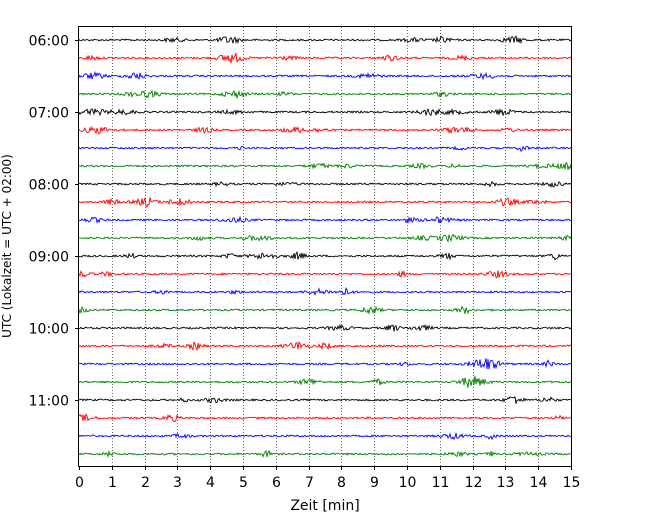 This screenshot has height=520, width=650. What do you see at coordinates (177, 483) in the screenshot?
I see `x-tick-label: 3` at bounding box center [177, 483].